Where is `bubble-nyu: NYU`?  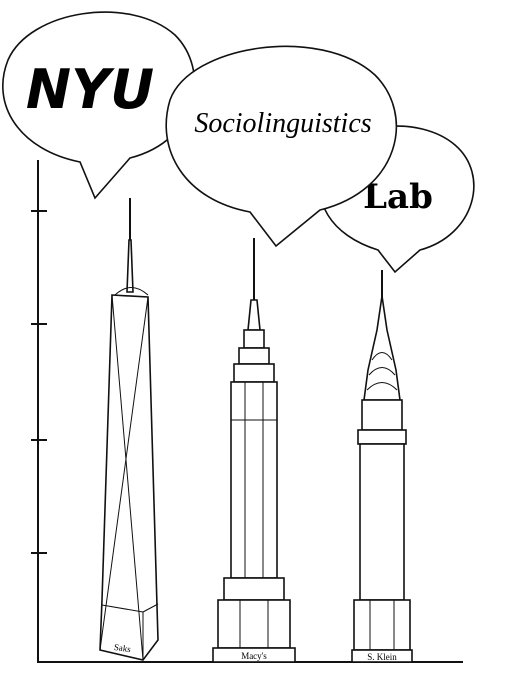
bubble-nyu: NYU is located at coordinates (99, 105).